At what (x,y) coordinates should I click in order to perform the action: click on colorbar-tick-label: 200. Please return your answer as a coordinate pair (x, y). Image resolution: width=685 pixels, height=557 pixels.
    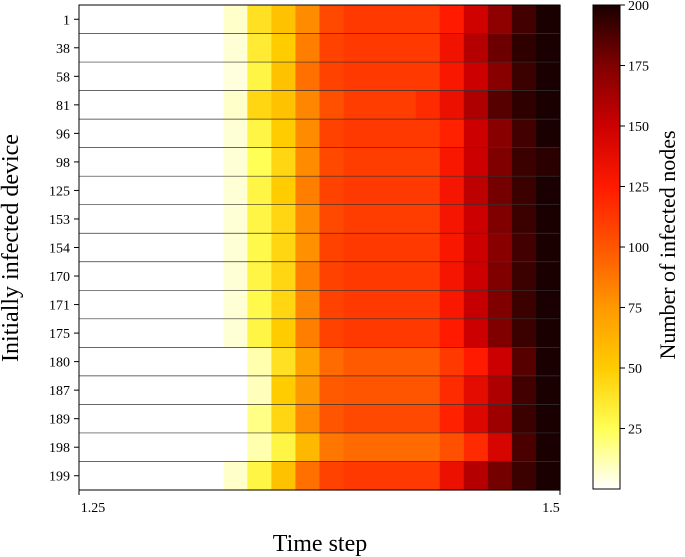
    Looking at the image, I should click on (638, 7).